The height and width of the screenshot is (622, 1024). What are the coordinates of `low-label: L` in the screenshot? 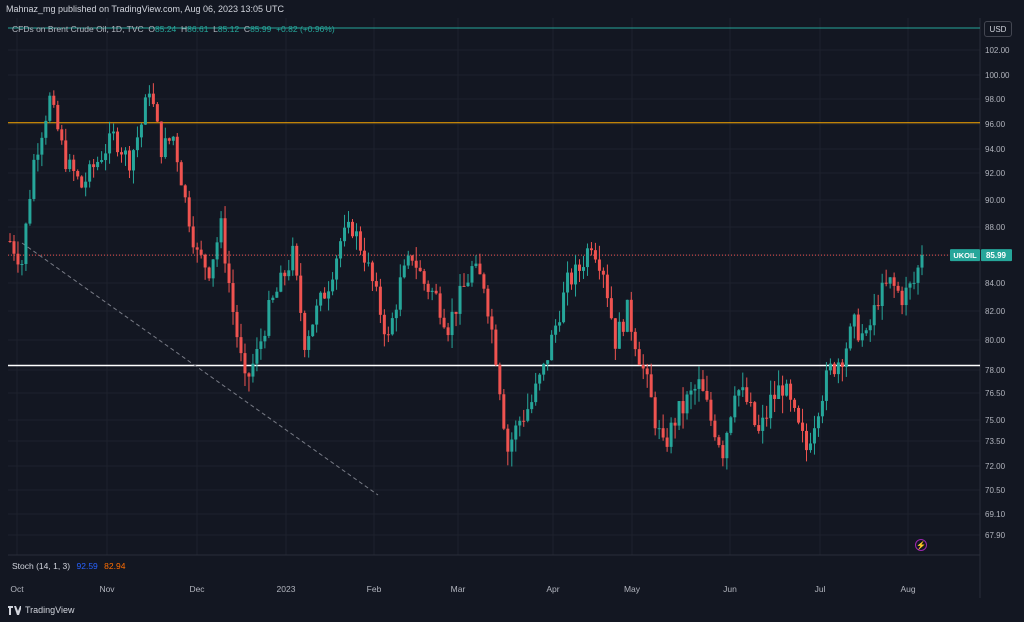 It's located at (215, 29).